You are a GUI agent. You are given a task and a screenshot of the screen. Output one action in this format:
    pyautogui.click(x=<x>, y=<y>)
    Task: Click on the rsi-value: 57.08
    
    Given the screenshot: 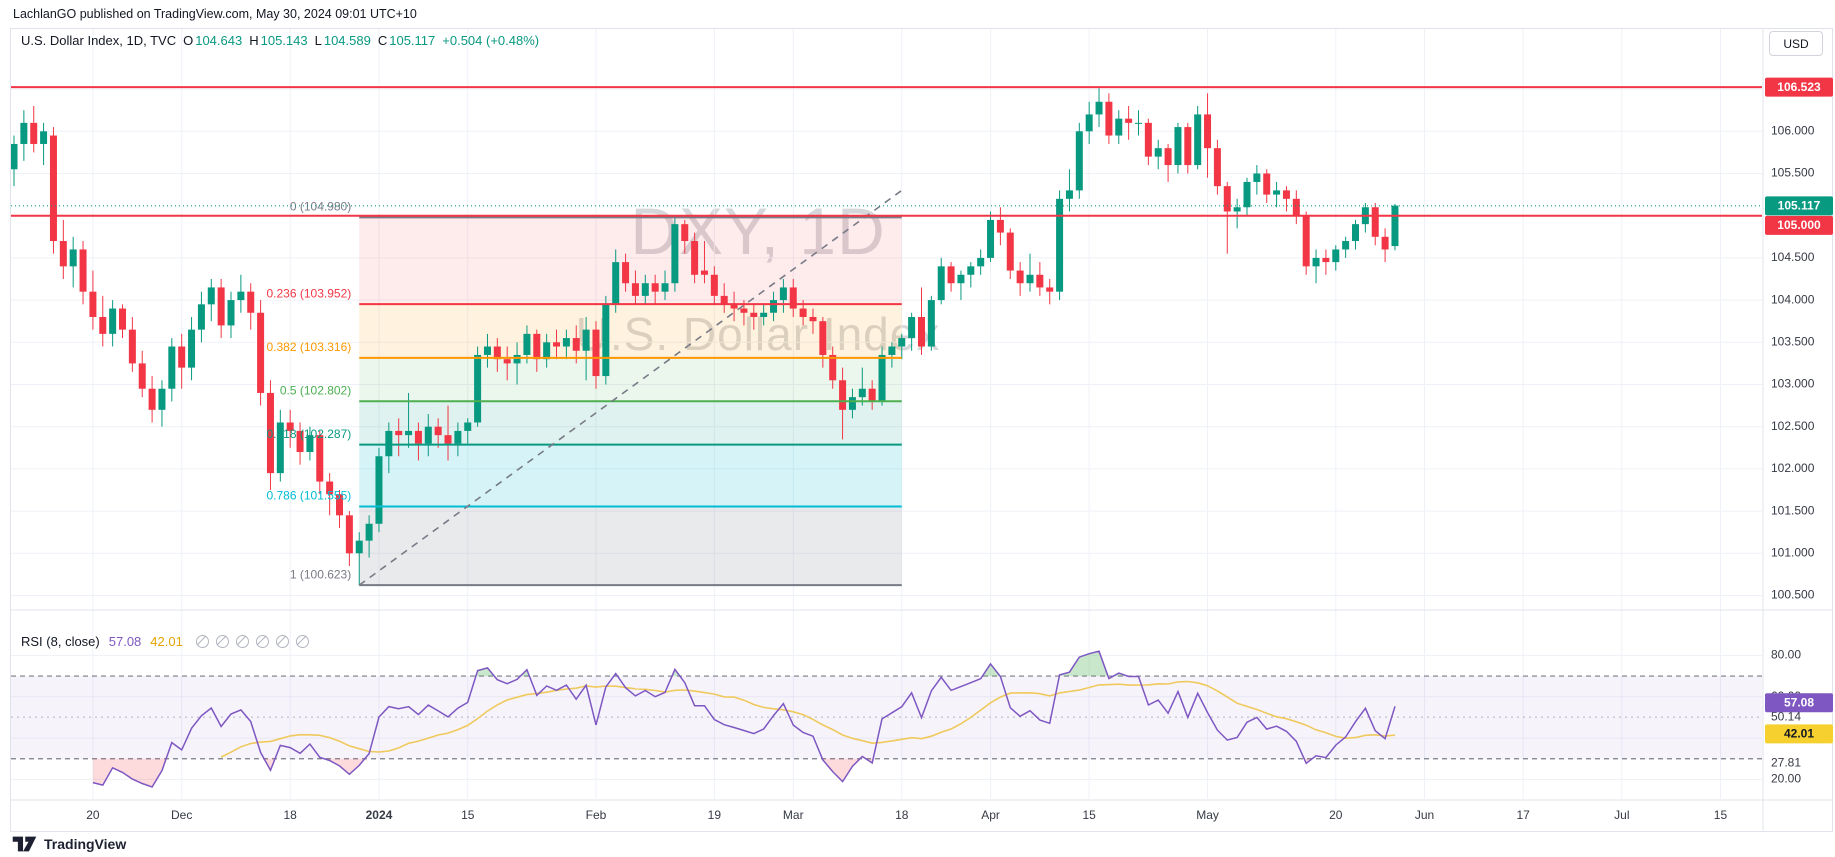 What is the action you would take?
    pyautogui.click(x=125, y=641)
    